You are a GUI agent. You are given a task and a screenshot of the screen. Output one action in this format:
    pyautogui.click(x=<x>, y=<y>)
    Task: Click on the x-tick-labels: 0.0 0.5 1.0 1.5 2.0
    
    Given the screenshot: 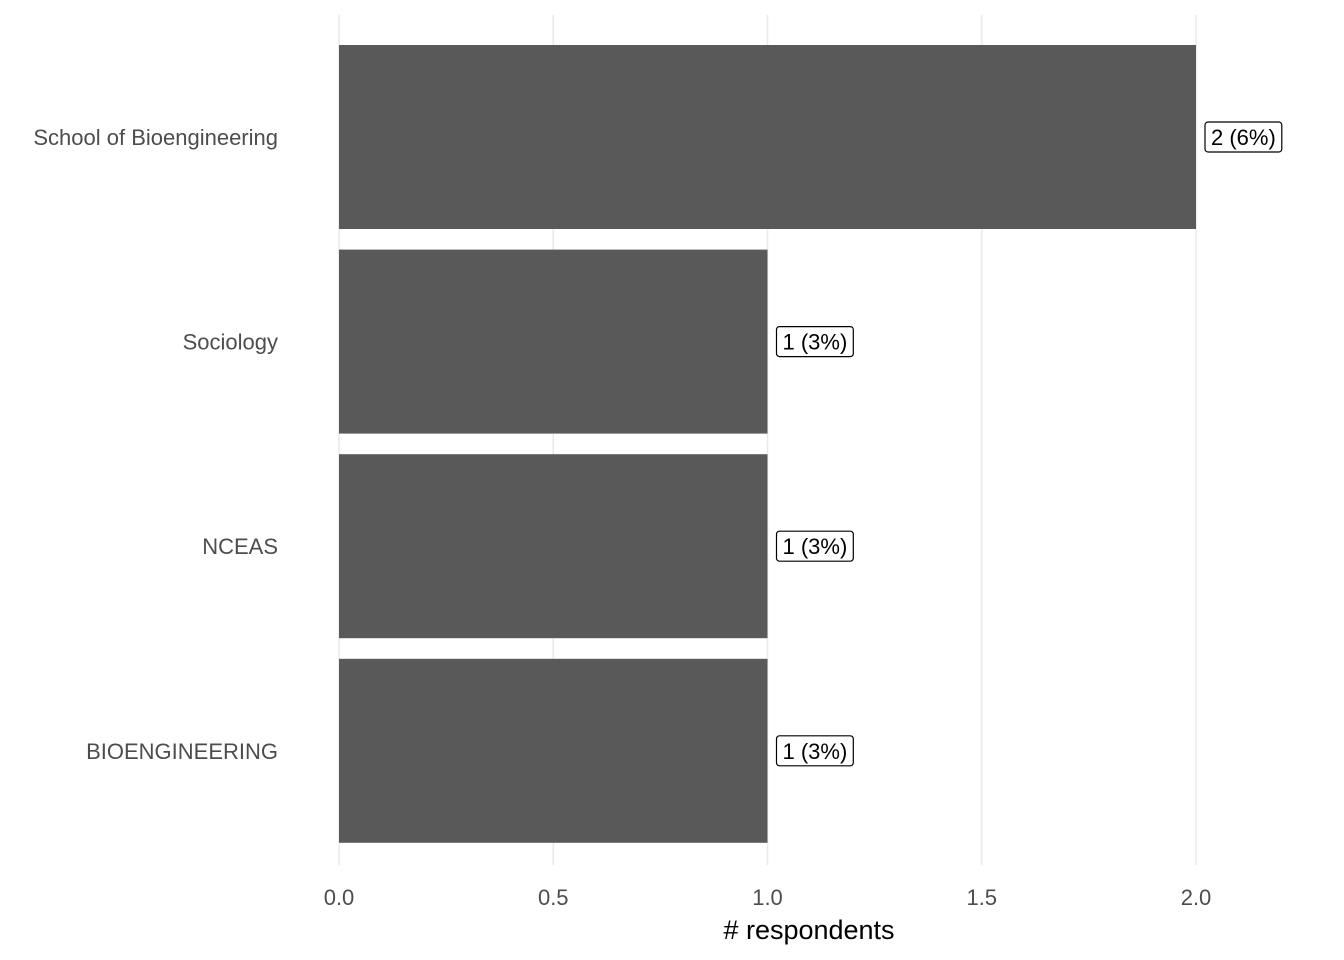 What is the action you would take?
    pyautogui.click(x=768, y=897)
    